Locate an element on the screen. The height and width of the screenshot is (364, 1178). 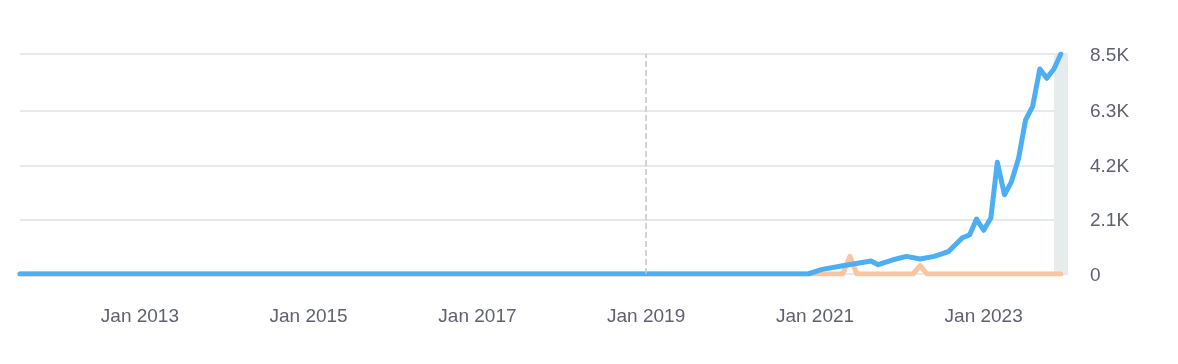
x-tick-label: Jan 2023 is located at coordinates (983, 315).